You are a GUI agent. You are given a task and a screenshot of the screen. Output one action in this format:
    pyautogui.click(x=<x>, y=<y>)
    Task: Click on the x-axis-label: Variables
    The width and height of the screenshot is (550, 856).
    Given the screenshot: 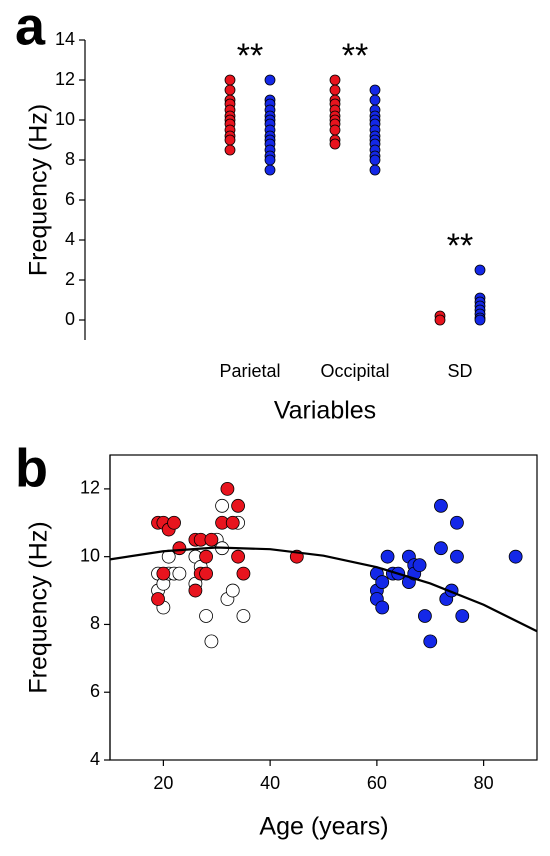 What is the action you would take?
    pyautogui.click(x=325, y=411)
    